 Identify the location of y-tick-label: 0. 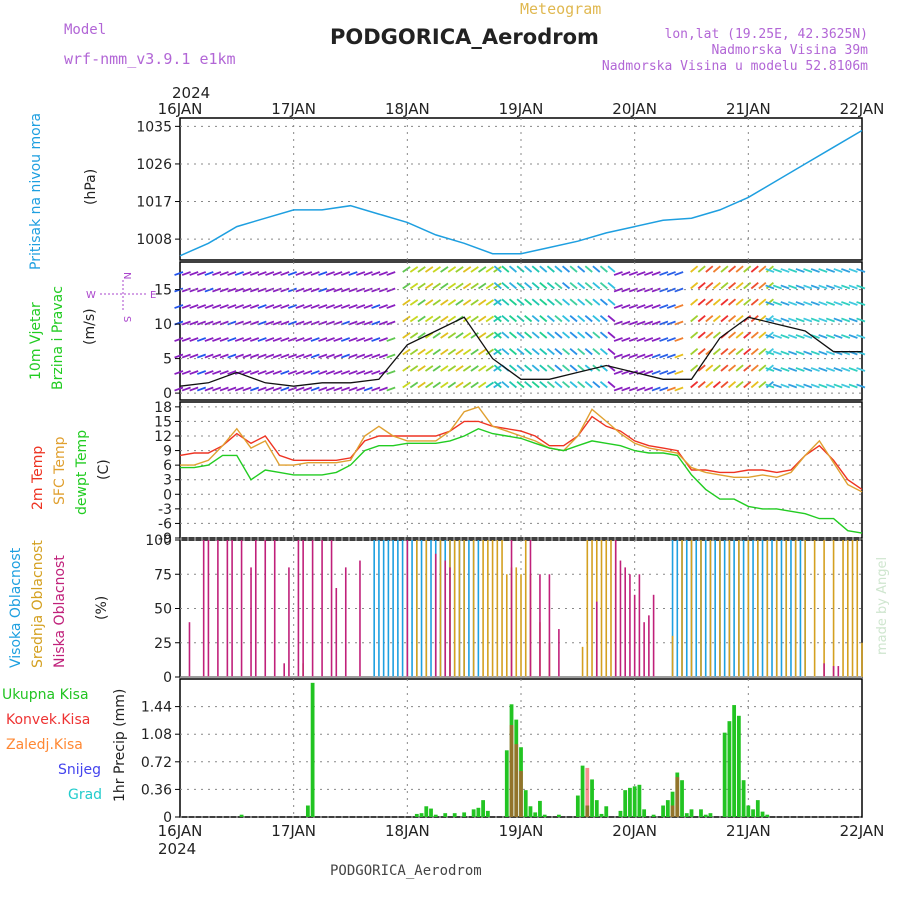
(167, 678).